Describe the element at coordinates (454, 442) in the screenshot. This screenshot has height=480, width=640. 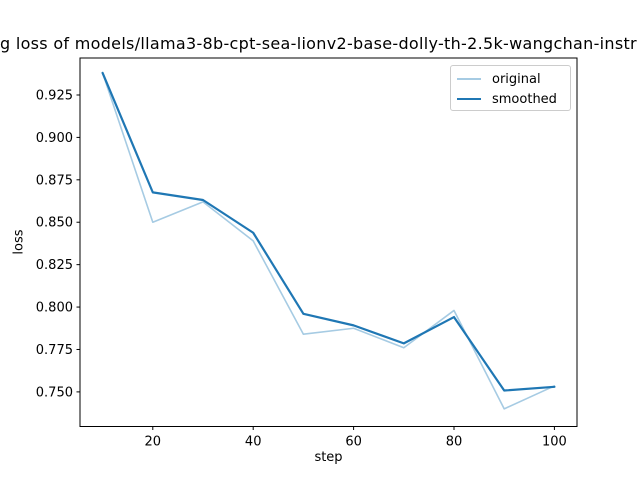
I see `x-tick-label: 80` at that location.